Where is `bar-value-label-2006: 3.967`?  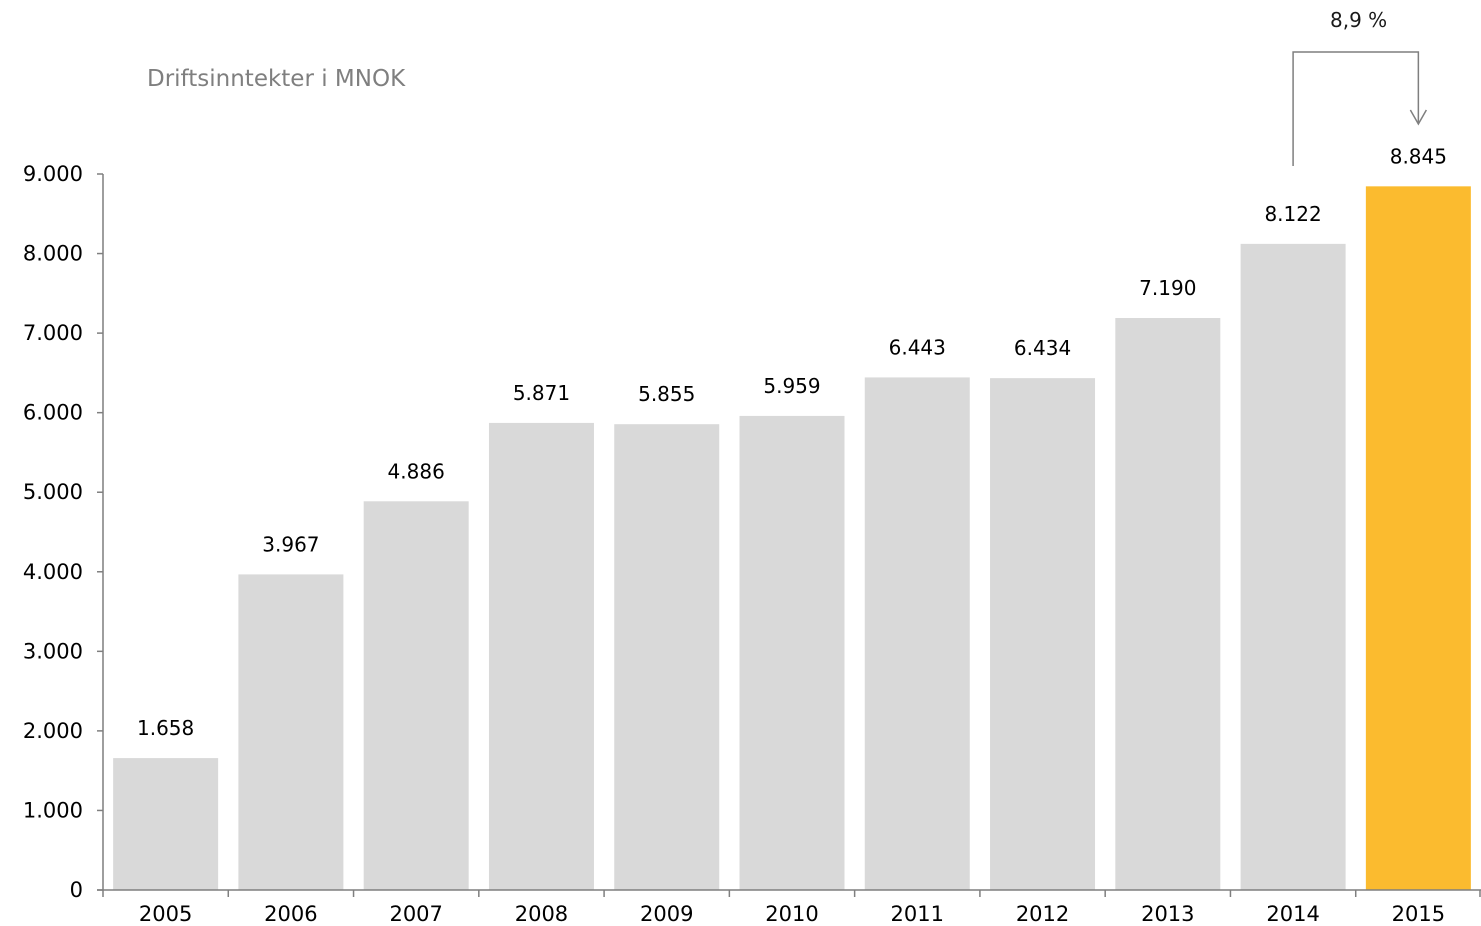 bar-value-label-2006: 3.967 is located at coordinates (290, 544).